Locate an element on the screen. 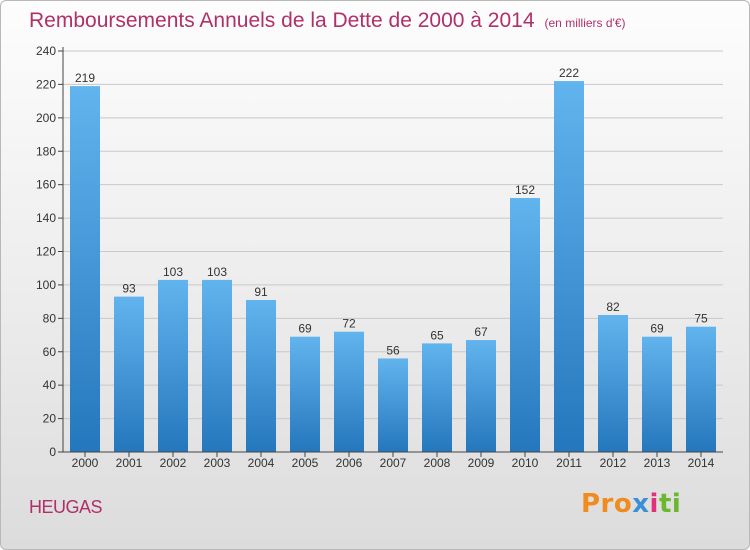 The image size is (750, 550). y-tick-label: 40 is located at coordinates (50, 385).